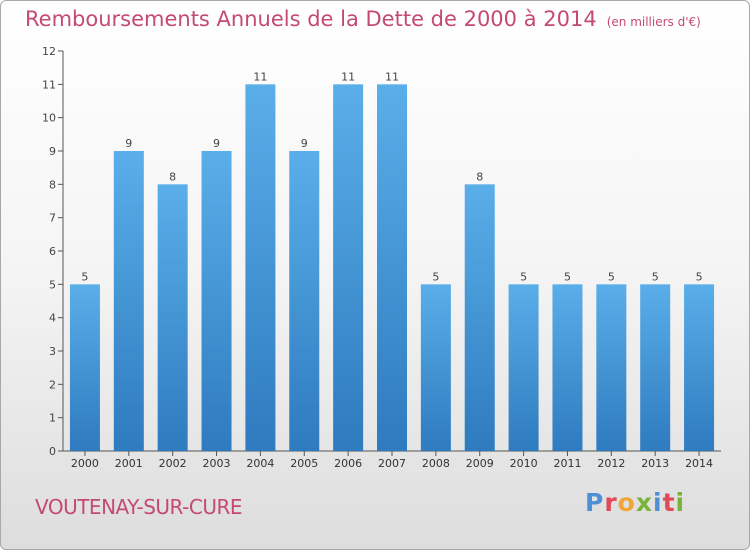 The image size is (750, 550). Describe the element at coordinates (52, 251) in the screenshot. I see `y-tick-label: 6` at that location.